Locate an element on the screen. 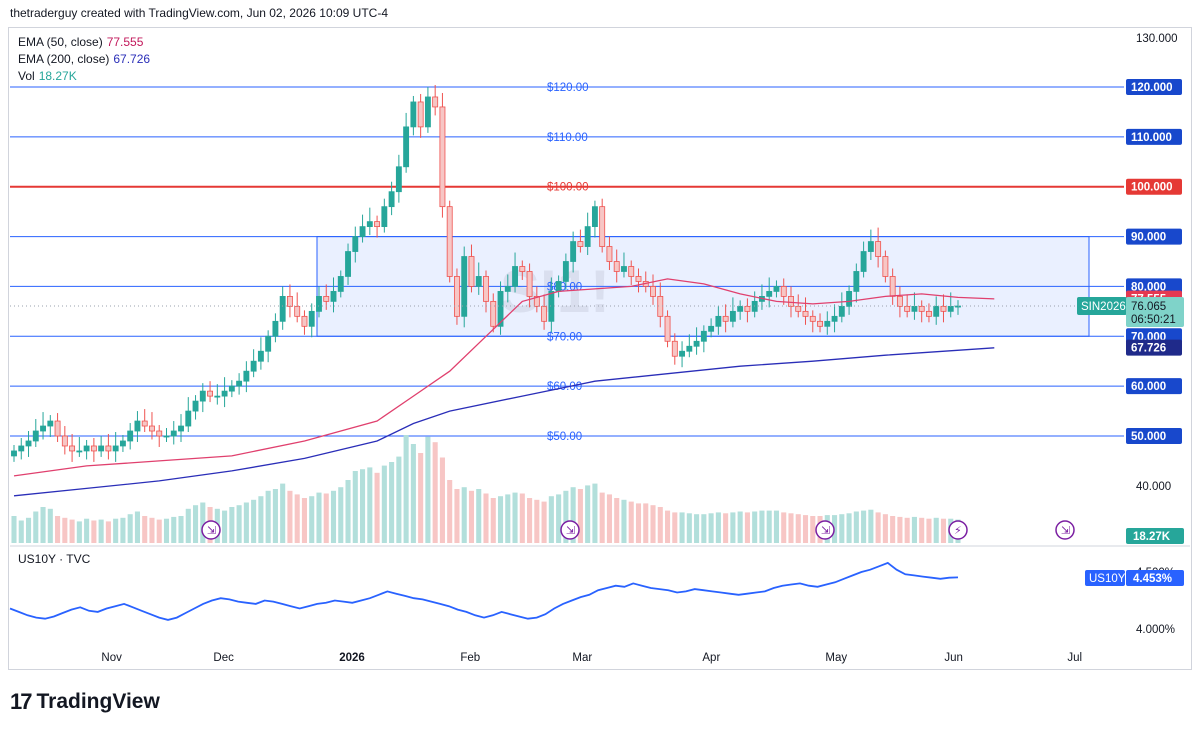  volume-tag: 18.27K is located at coordinates (1152, 537).